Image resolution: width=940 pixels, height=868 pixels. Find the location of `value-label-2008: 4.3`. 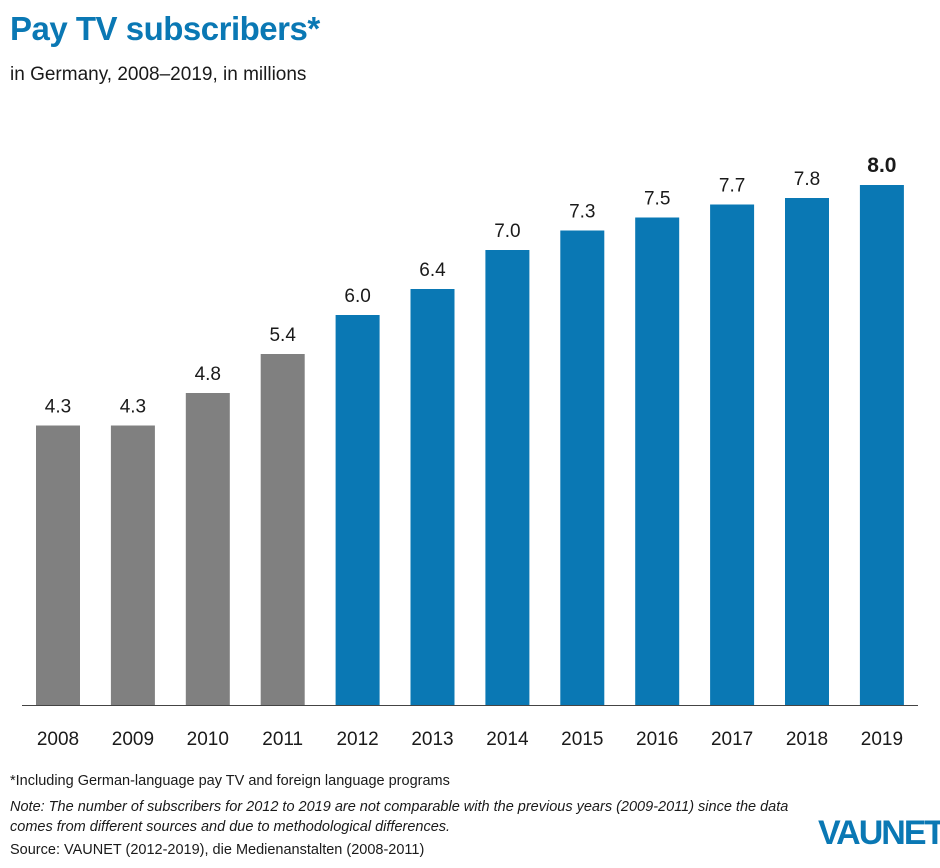

value-label-2008: 4.3 is located at coordinates (58, 407).